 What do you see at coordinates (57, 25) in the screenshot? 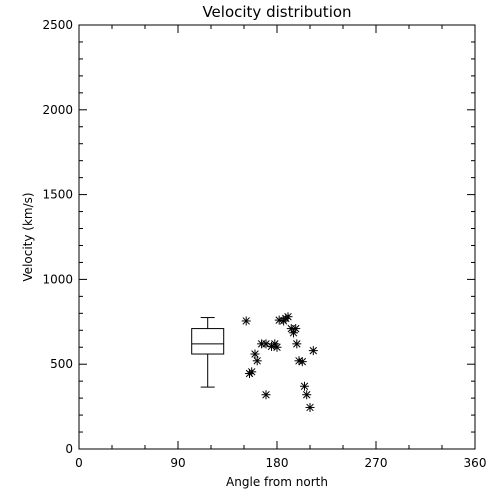
I see `y-tick-label: 2500` at bounding box center [57, 25].